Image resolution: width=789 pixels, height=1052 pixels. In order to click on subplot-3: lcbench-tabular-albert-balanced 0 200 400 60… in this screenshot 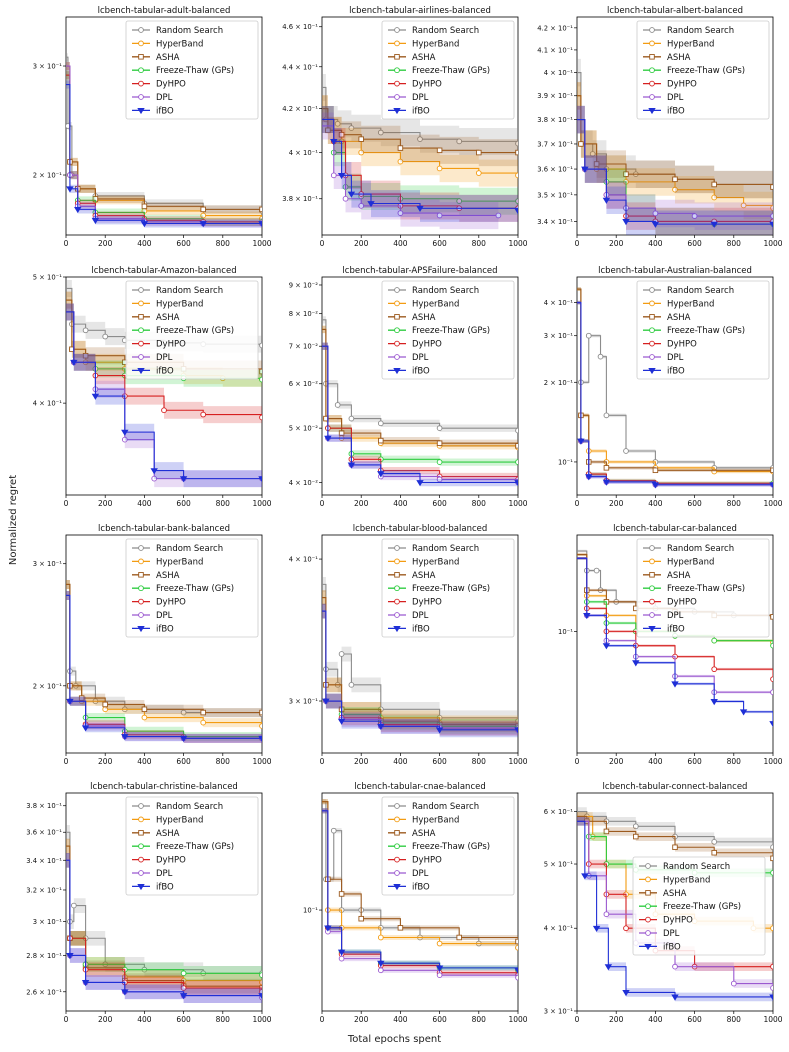, I will do `click(660, 127)`.